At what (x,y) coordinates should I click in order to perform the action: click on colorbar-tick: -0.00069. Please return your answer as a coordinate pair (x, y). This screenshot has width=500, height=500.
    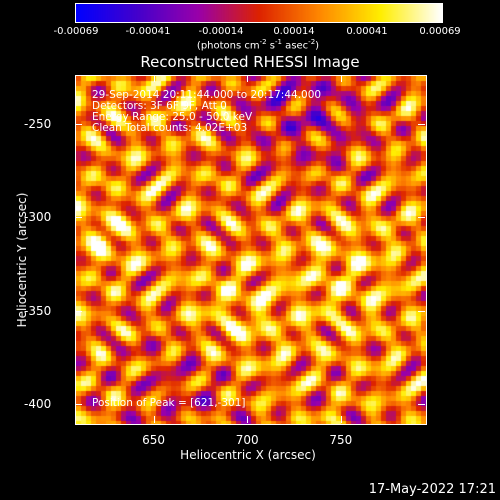
    Looking at the image, I should click on (76, 31).